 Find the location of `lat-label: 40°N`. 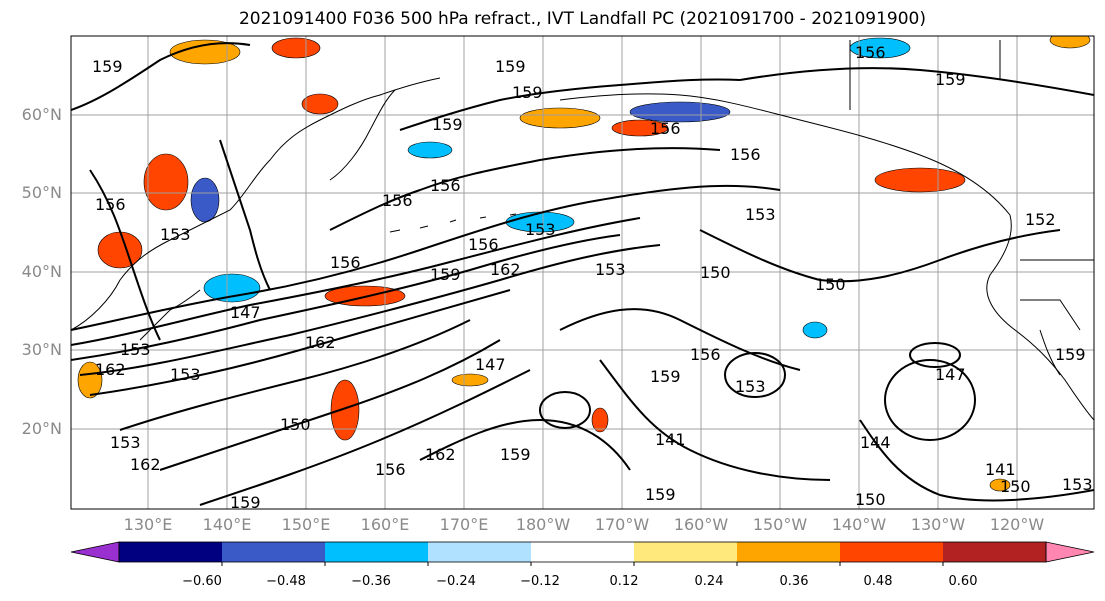

lat-label: 40°N is located at coordinates (41, 271).